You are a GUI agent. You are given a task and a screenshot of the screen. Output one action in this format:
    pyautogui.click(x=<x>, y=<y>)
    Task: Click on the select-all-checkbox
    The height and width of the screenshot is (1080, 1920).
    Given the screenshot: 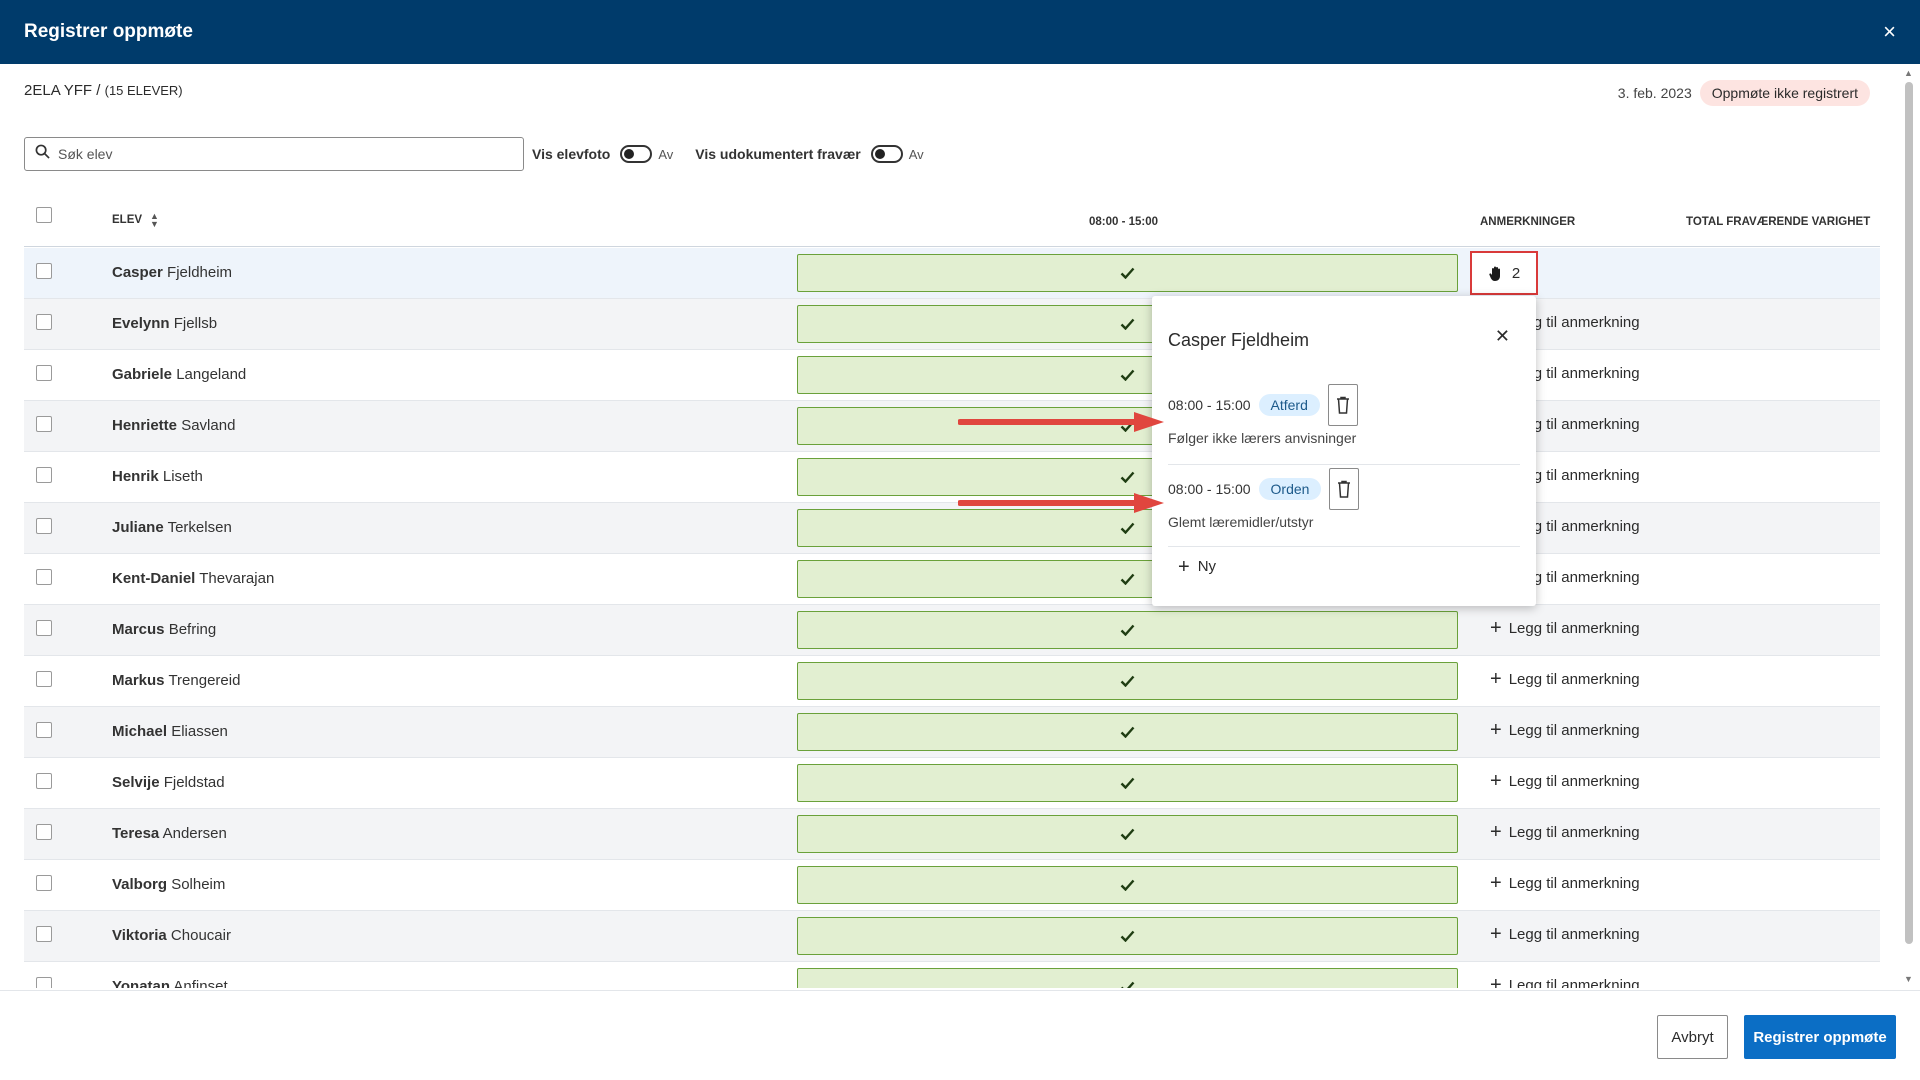 What is the action you would take?
    pyautogui.click(x=44, y=215)
    